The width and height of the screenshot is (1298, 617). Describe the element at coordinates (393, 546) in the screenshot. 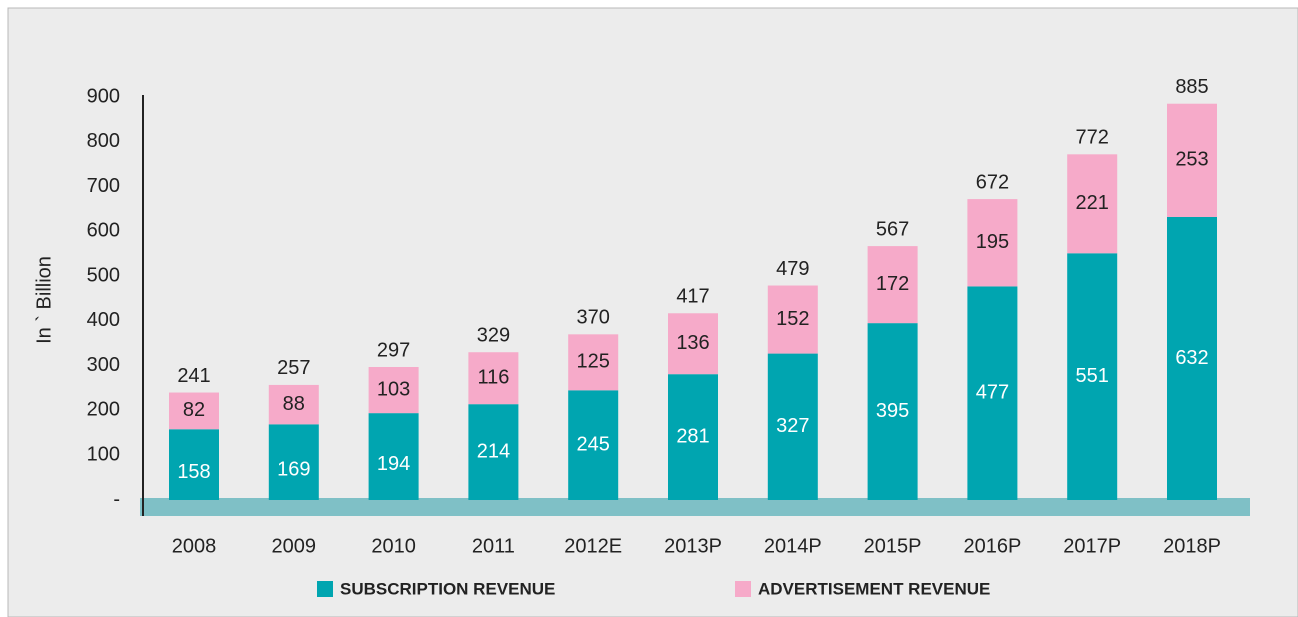

I see `x-tick-label: 2010` at that location.